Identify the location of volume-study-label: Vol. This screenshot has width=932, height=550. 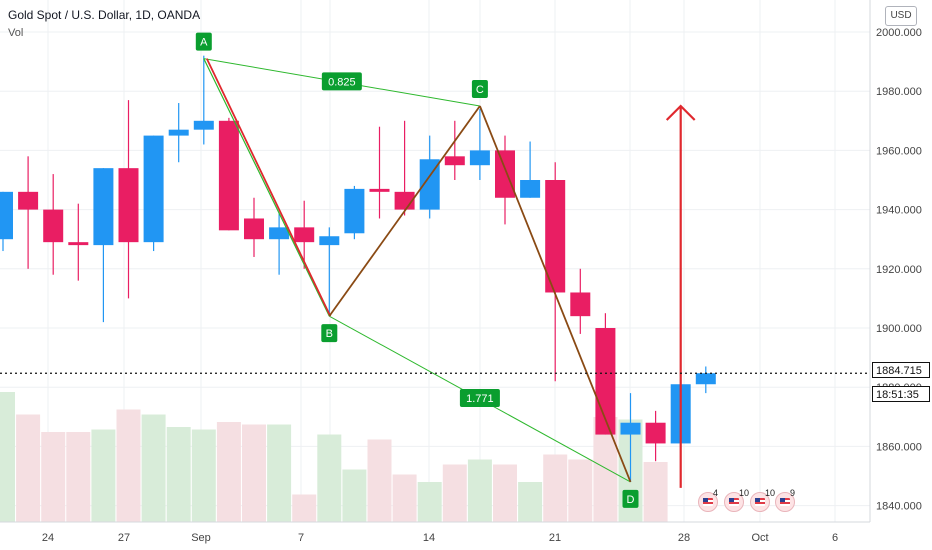
(16, 33).